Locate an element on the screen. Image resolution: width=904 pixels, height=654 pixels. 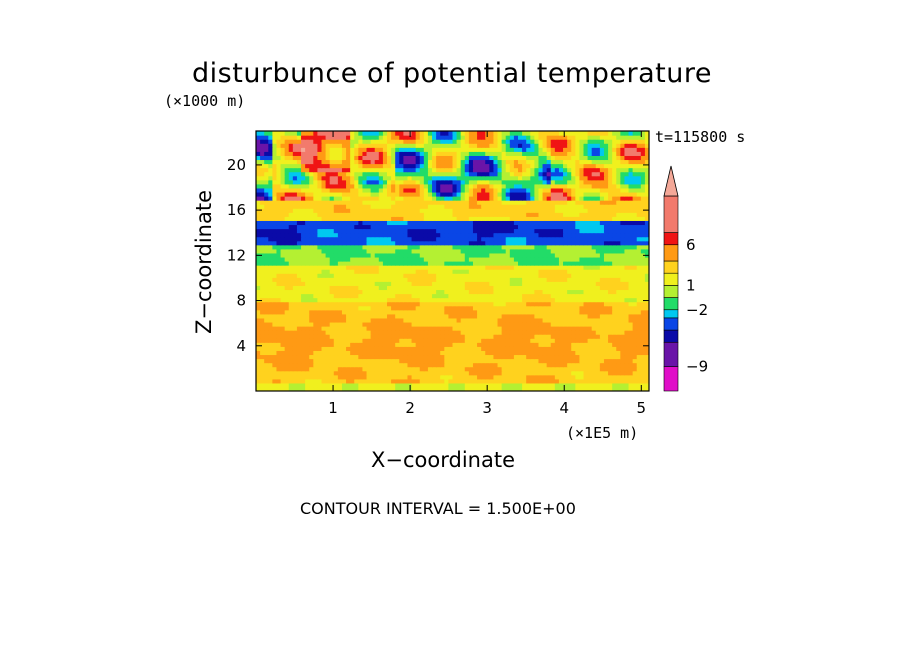
contour-interval-label: CONTOUR INTERVAL = 1.500E+00 is located at coordinates (438, 508).